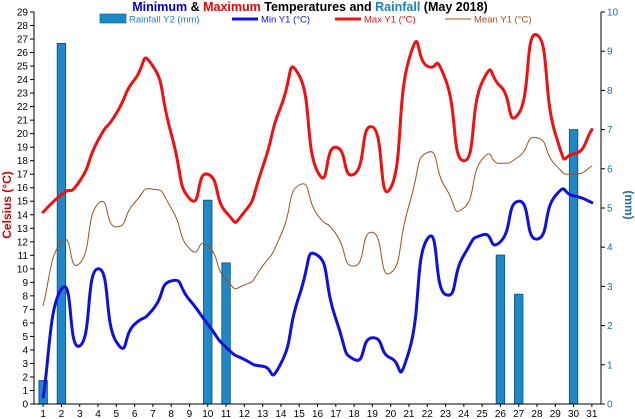  What do you see at coordinates (397, 7) in the screenshot?
I see `title-part: Rainfall` at bounding box center [397, 7].